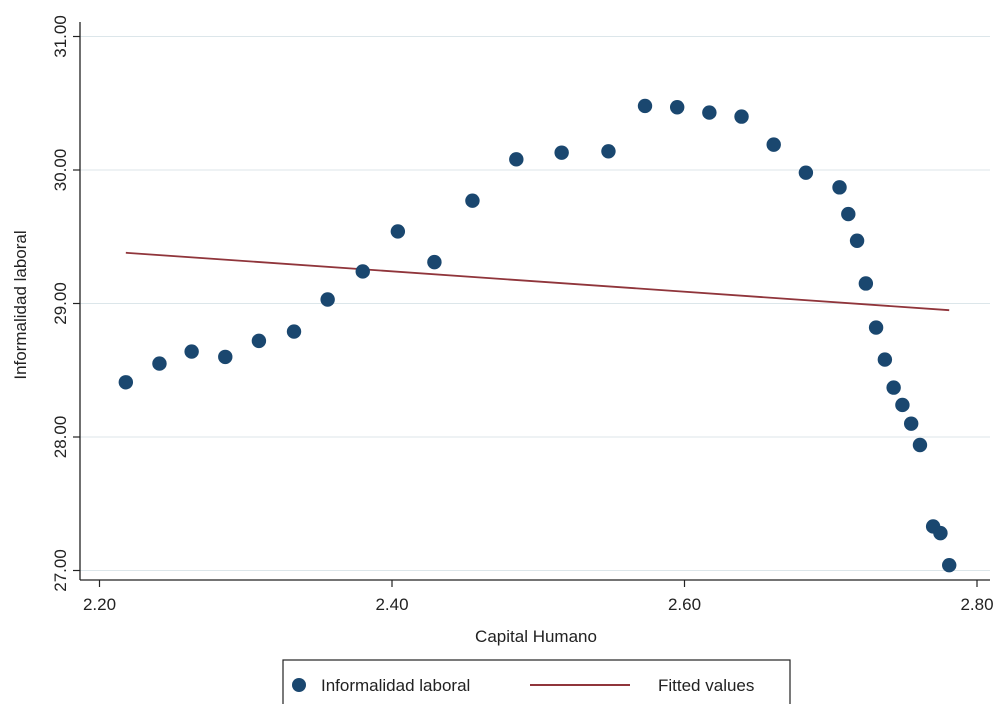  What do you see at coordinates (60, 303) in the screenshot?
I see `y-tick-label: 29.00` at bounding box center [60, 303].